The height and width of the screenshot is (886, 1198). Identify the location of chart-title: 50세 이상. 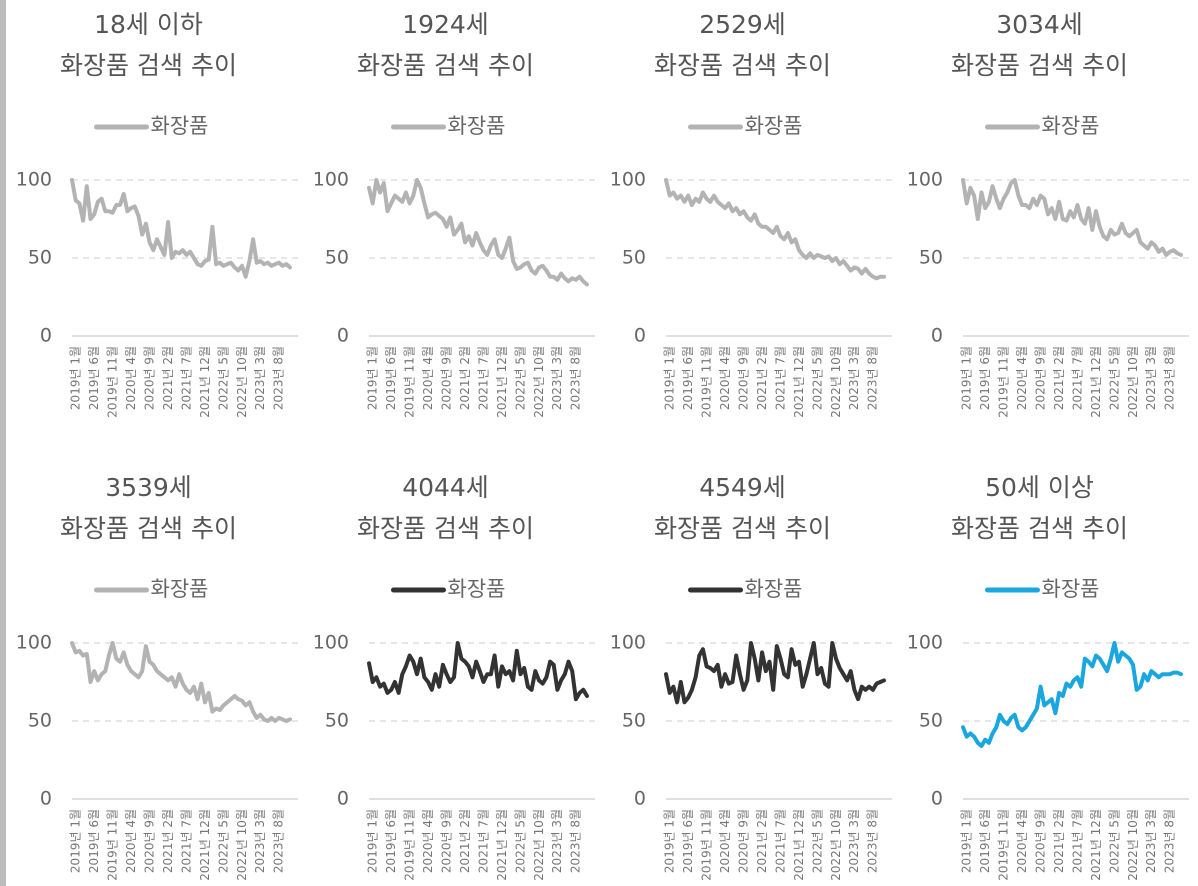
(1039, 487).